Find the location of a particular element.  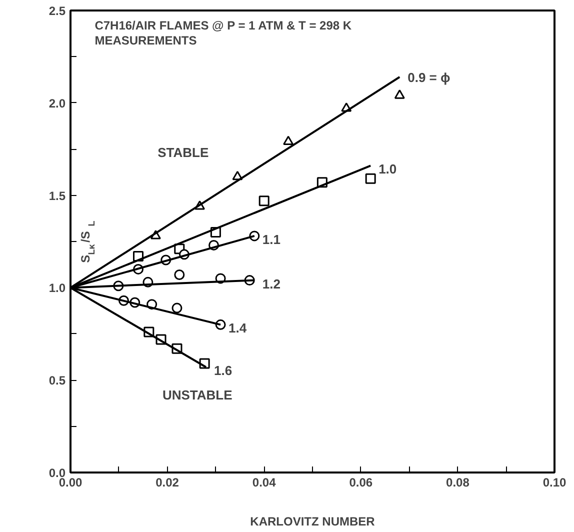

y-tick-label: 1.0 is located at coordinates (57, 288).